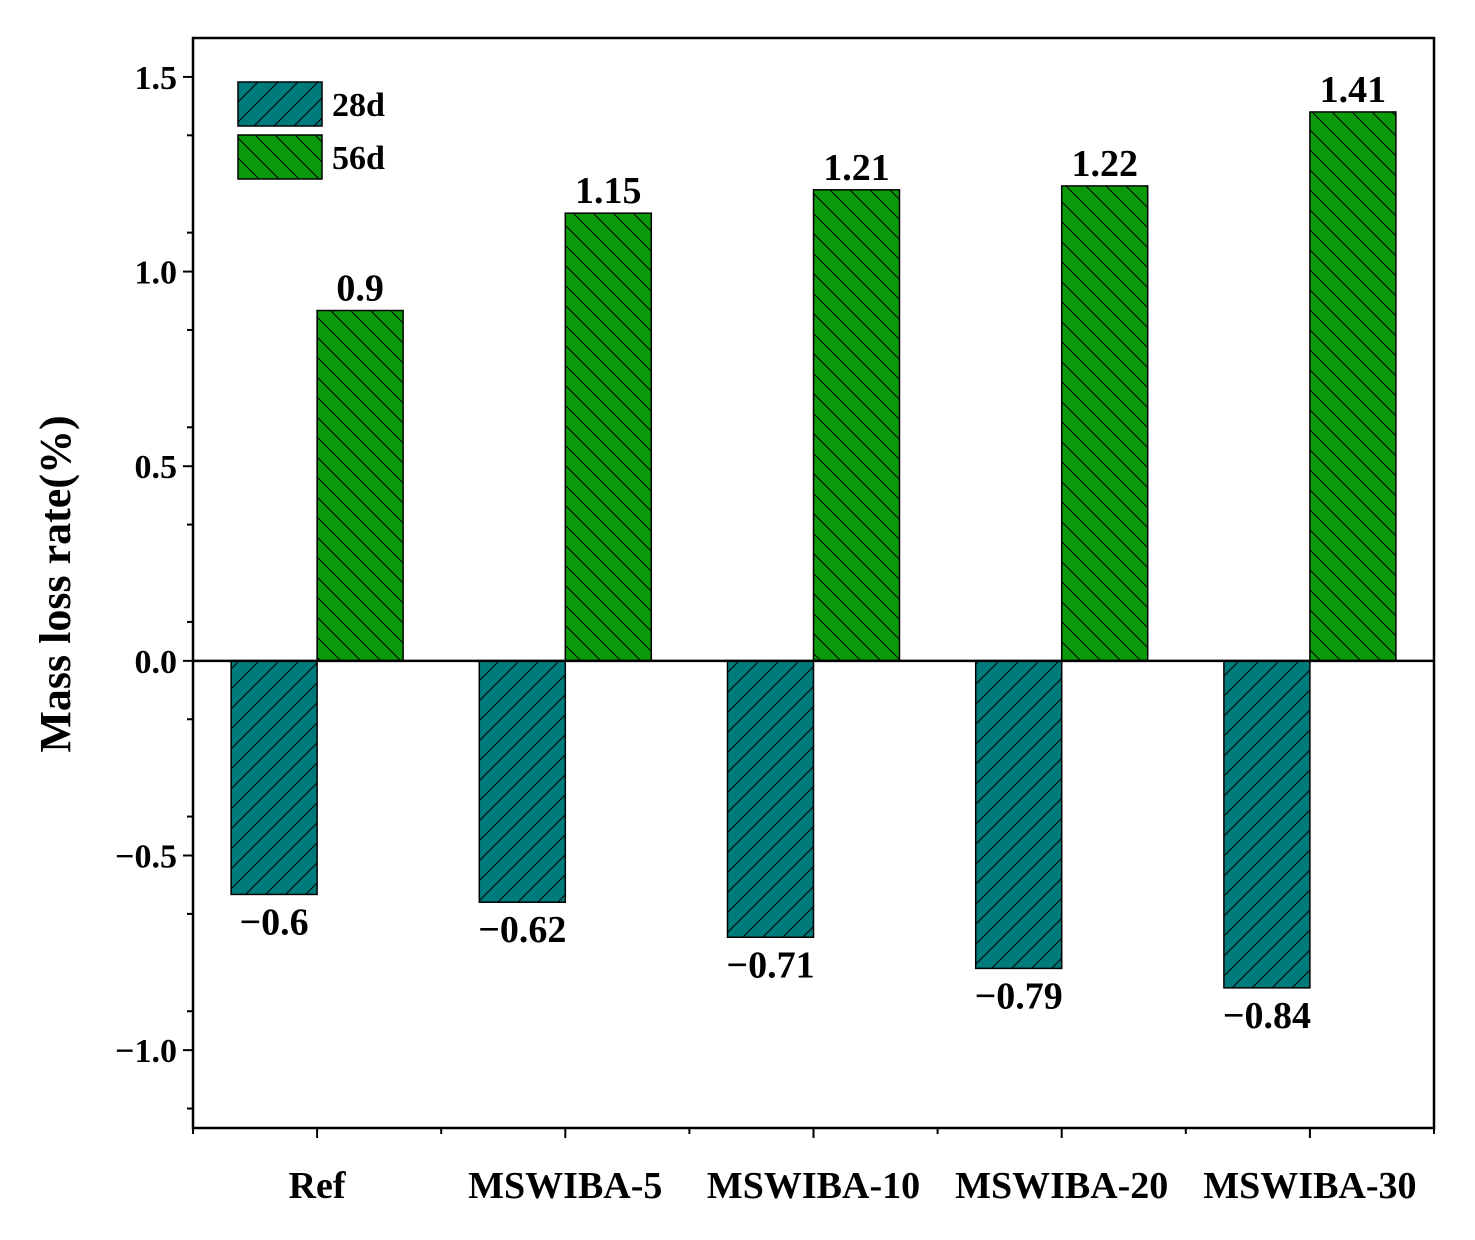 The image size is (1475, 1240). What do you see at coordinates (360, 289) in the screenshot?
I see `data-label-56d-Ref: 0.9` at bounding box center [360, 289].